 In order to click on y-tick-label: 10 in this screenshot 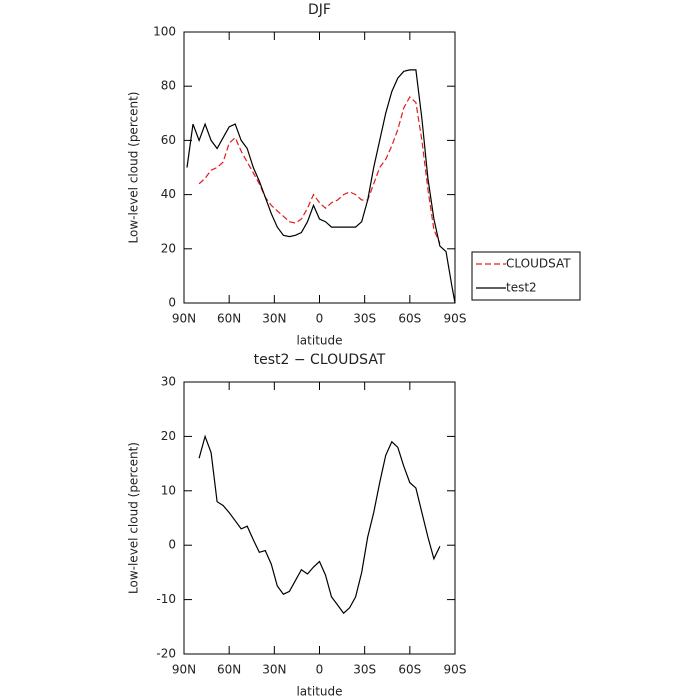, I will do `click(168, 490)`.